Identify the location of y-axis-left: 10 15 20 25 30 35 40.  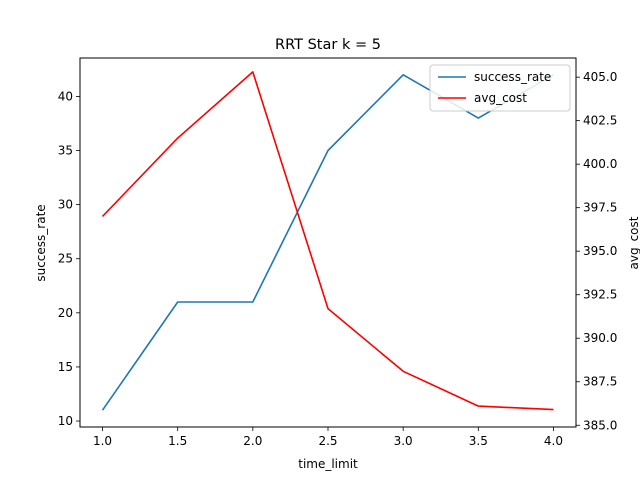
(69, 258).